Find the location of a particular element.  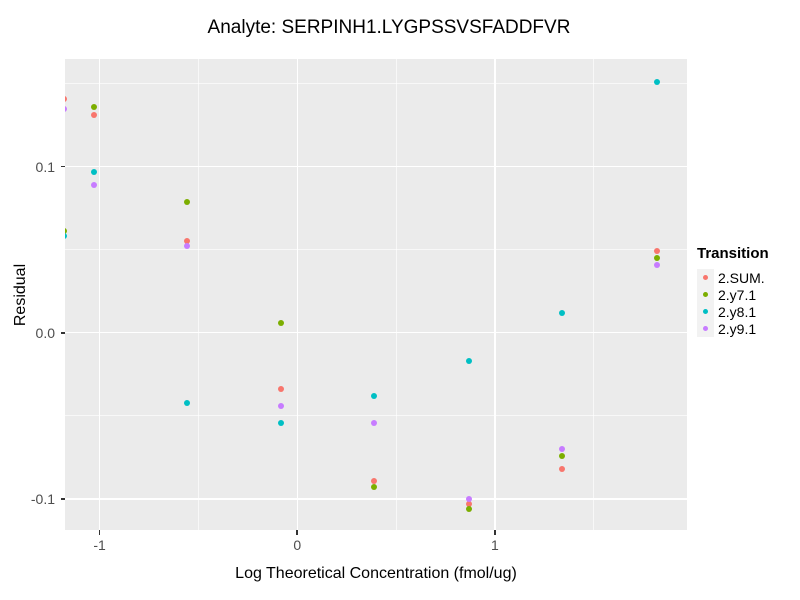

legend-items: 2.SUM. 2.y7.1 2.y8.1 2.y9.1 is located at coordinates (747, 303).